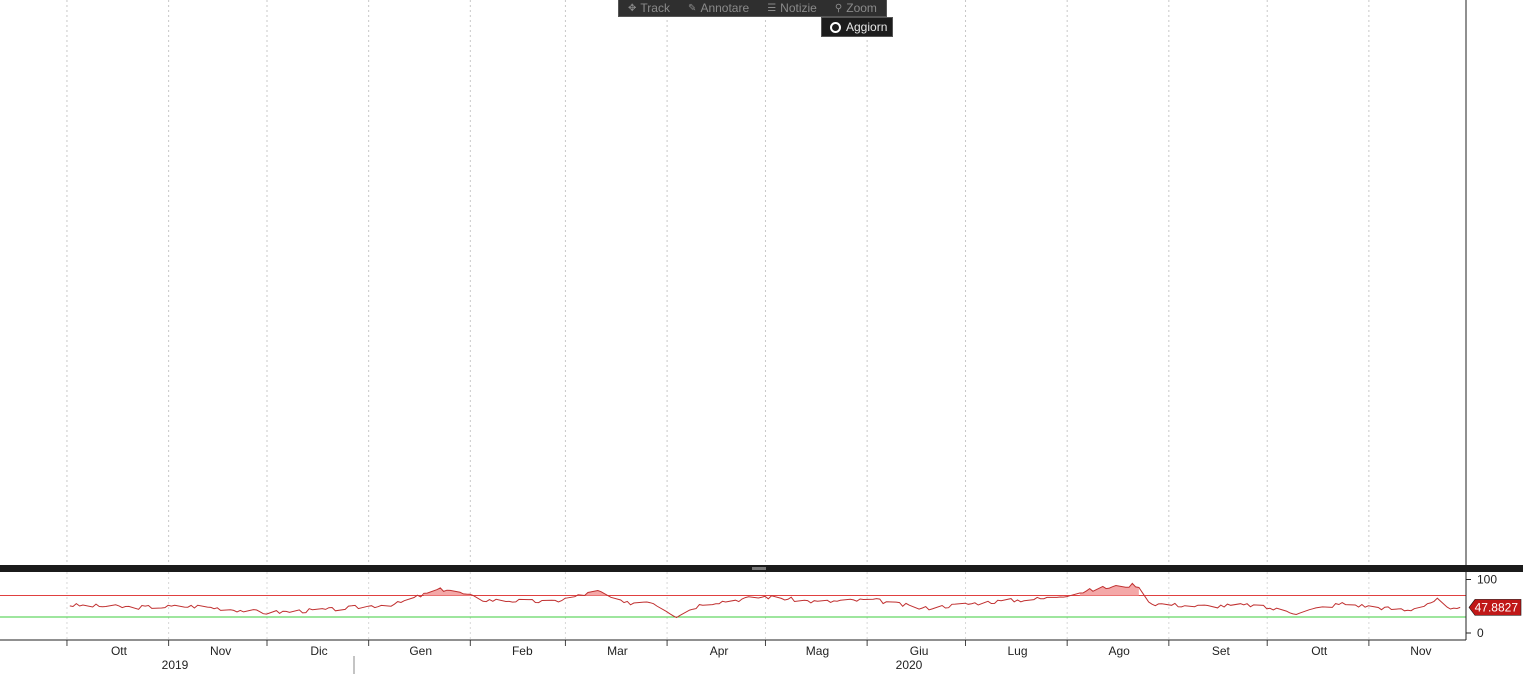 The image size is (1523, 674). Describe the element at coordinates (725, 8) in the screenshot. I see `annotate-label: Annotare` at that location.